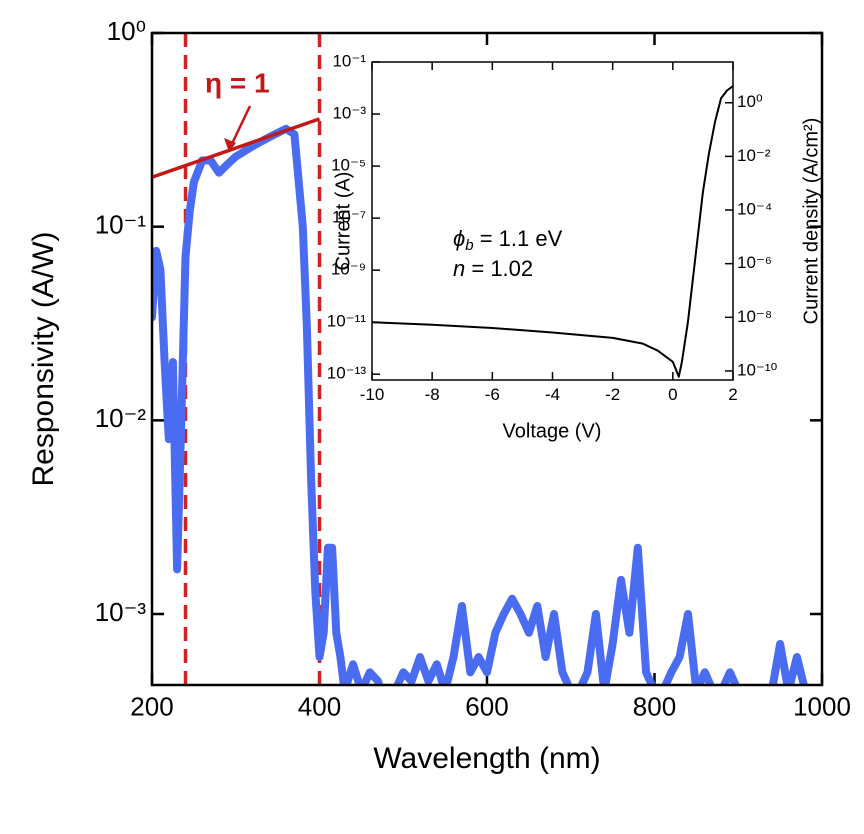 The image size is (864, 834). What do you see at coordinates (518, 238) in the screenshot?
I see `phi-value: = 1.1 eV` at bounding box center [518, 238].